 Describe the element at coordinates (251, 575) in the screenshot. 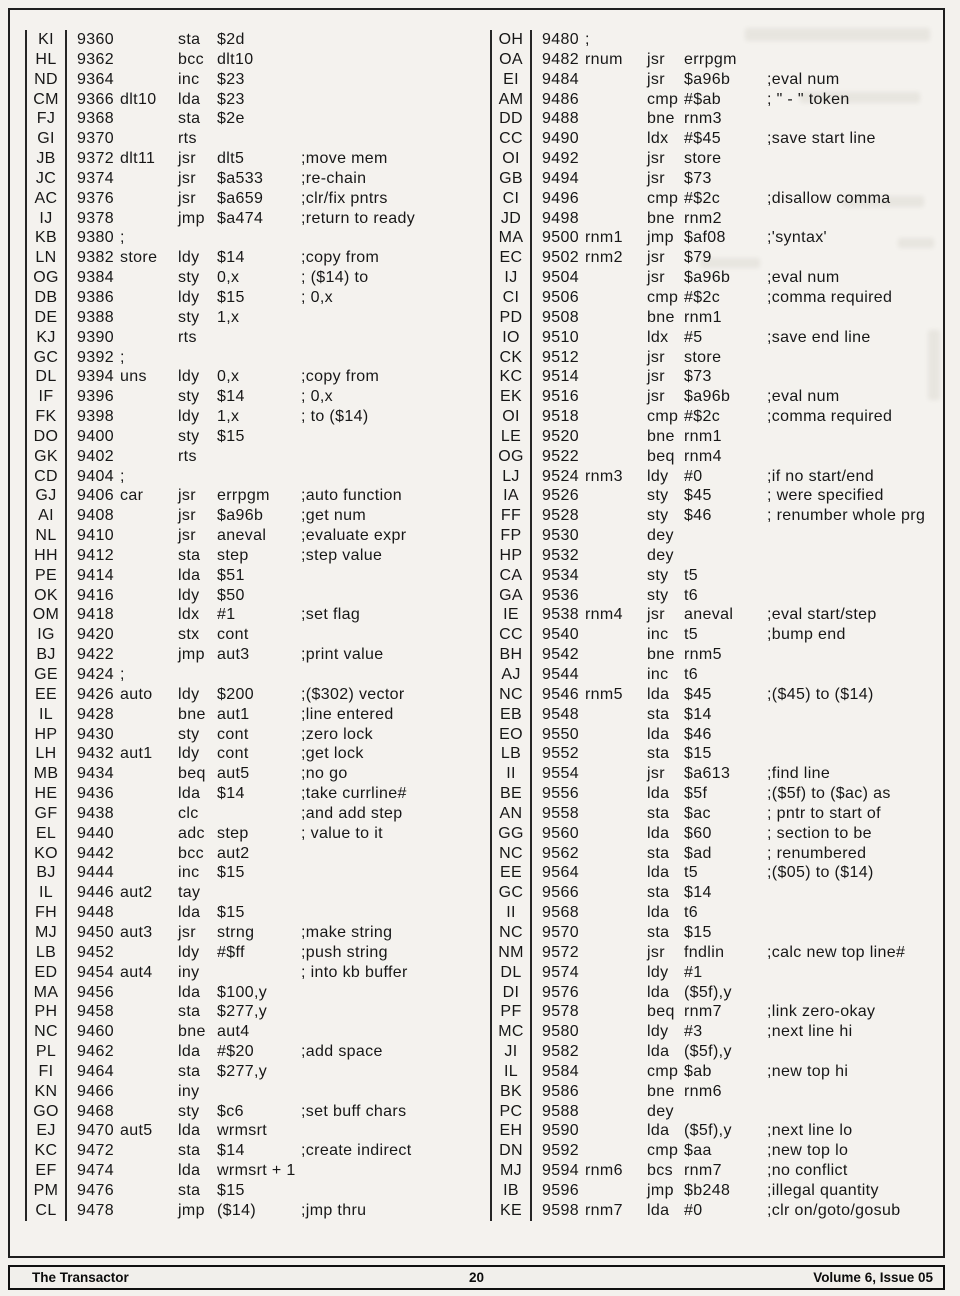

I see `listing-row: PE 9414 lda $51` at that location.